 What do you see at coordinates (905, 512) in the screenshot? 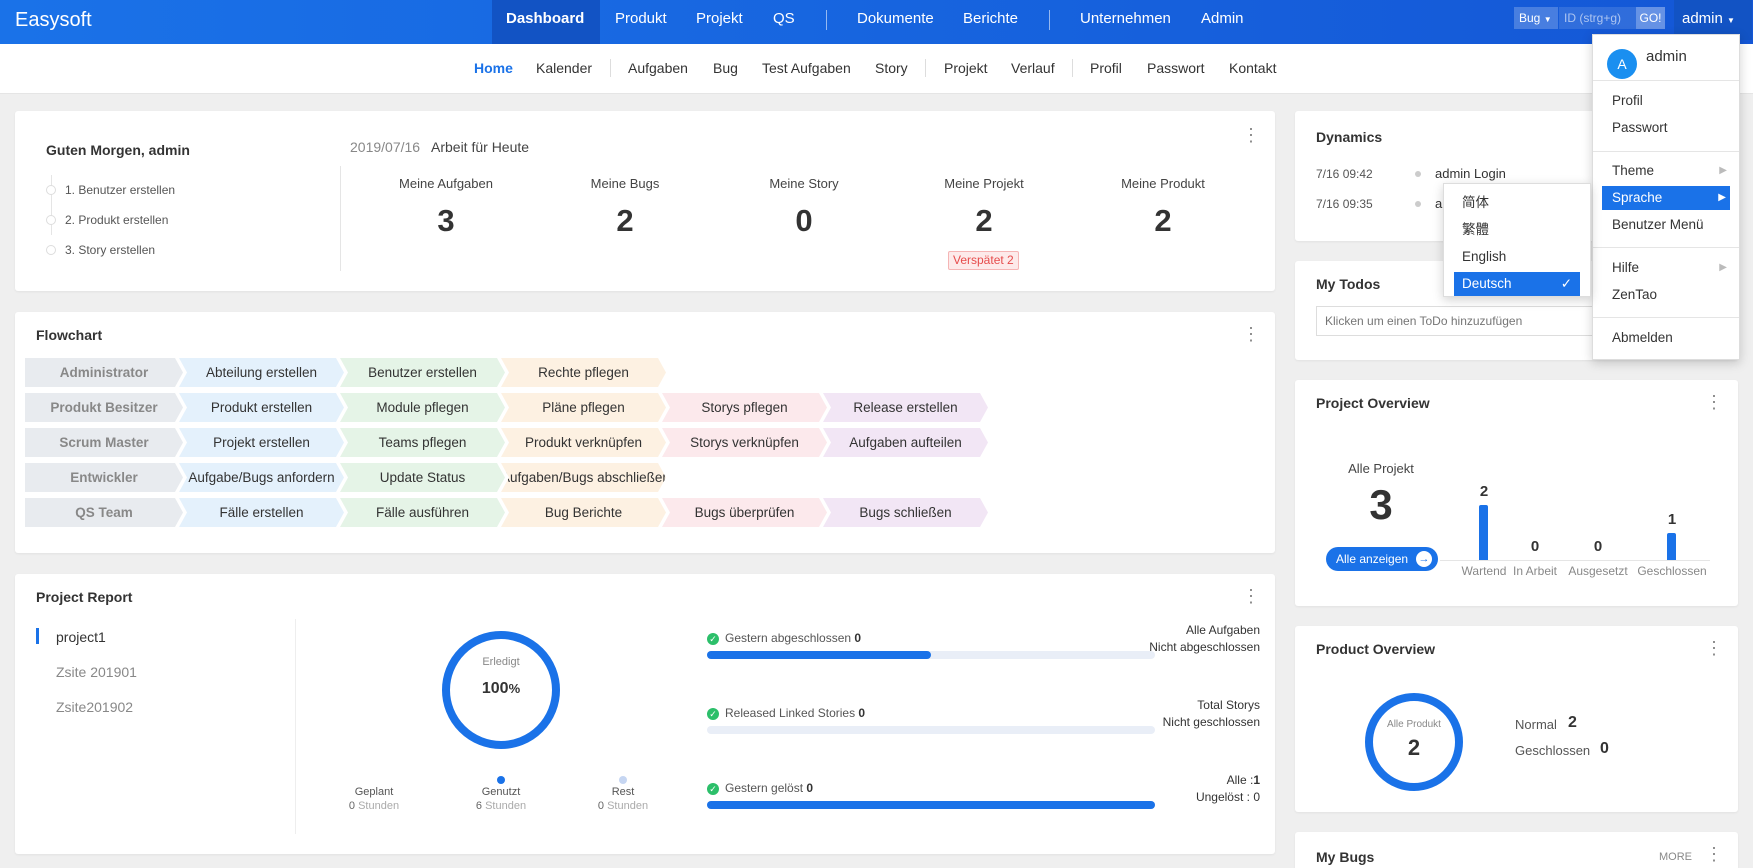
I see `flow-step: Bugs schließen` at bounding box center [905, 512].